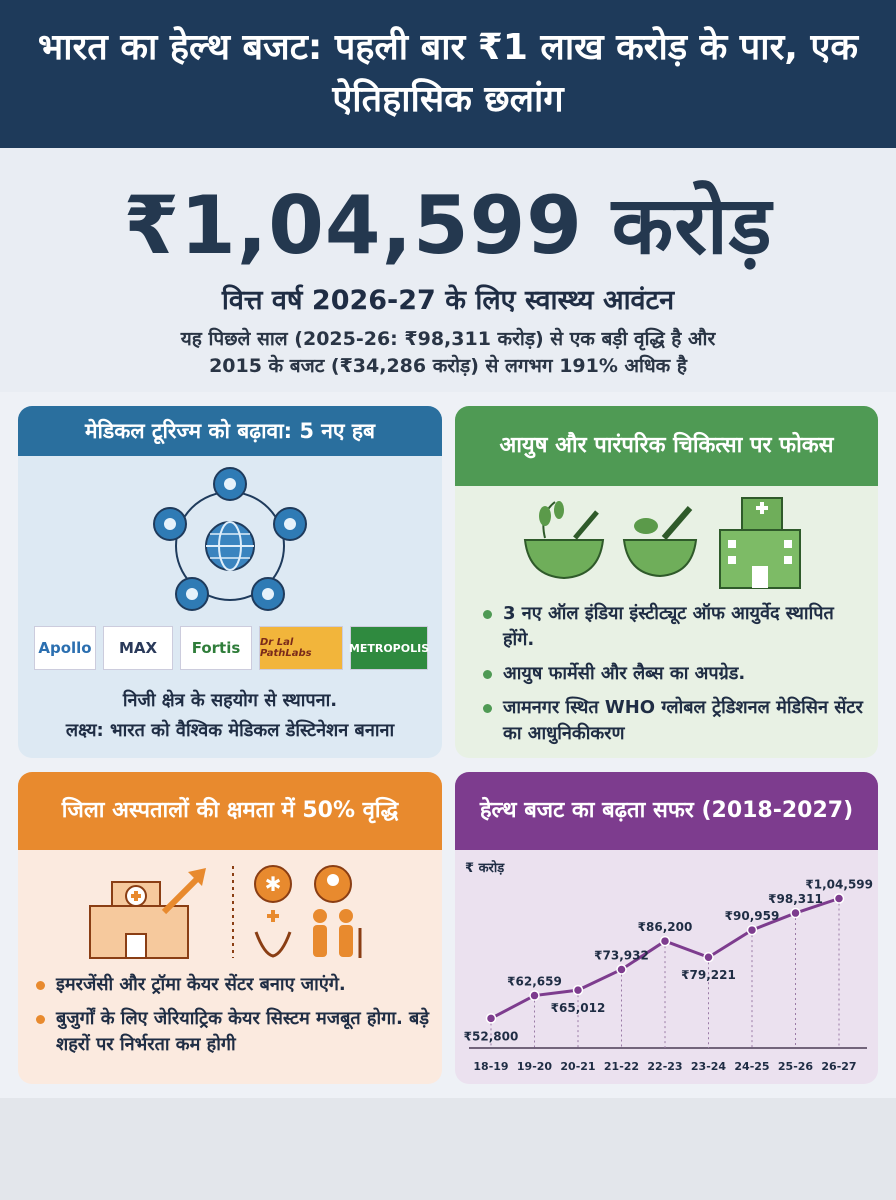 The image size is (896, 1200). I want to click on hospital-icon, so click(760, 543).